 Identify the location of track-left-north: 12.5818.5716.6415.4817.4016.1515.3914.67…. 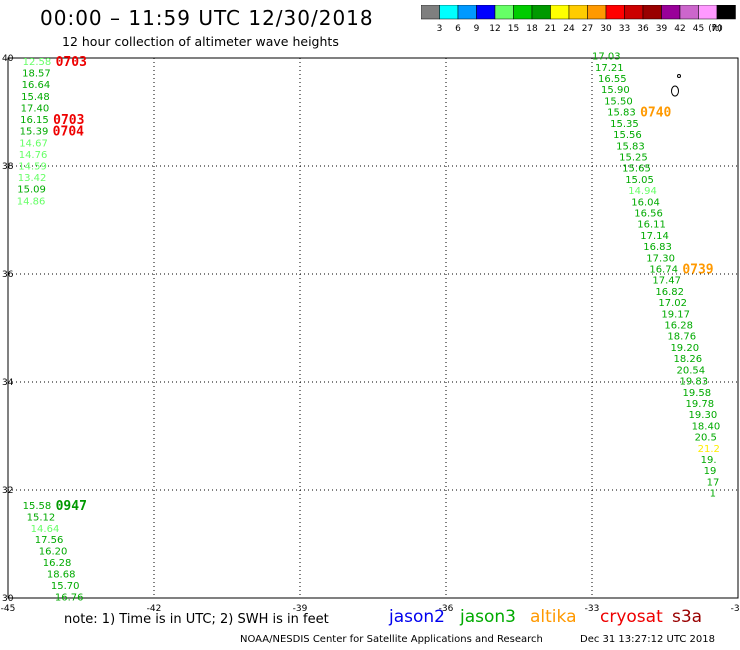
(52, 131).